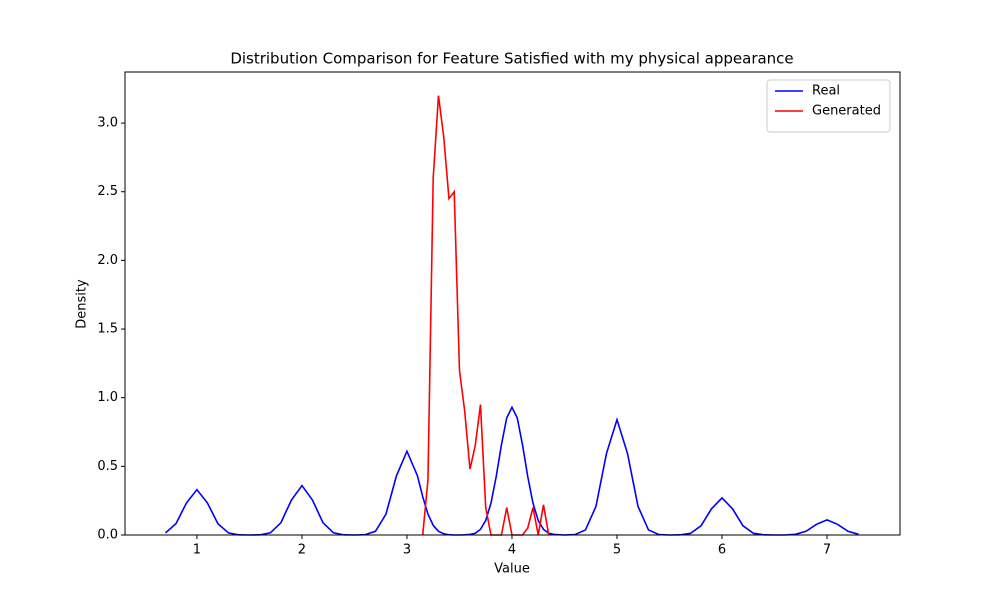  What do you see at coordinates (107, 123) in the screenshot?
I see `y-tick-label: 3.0` at bounding box center [107, 123].